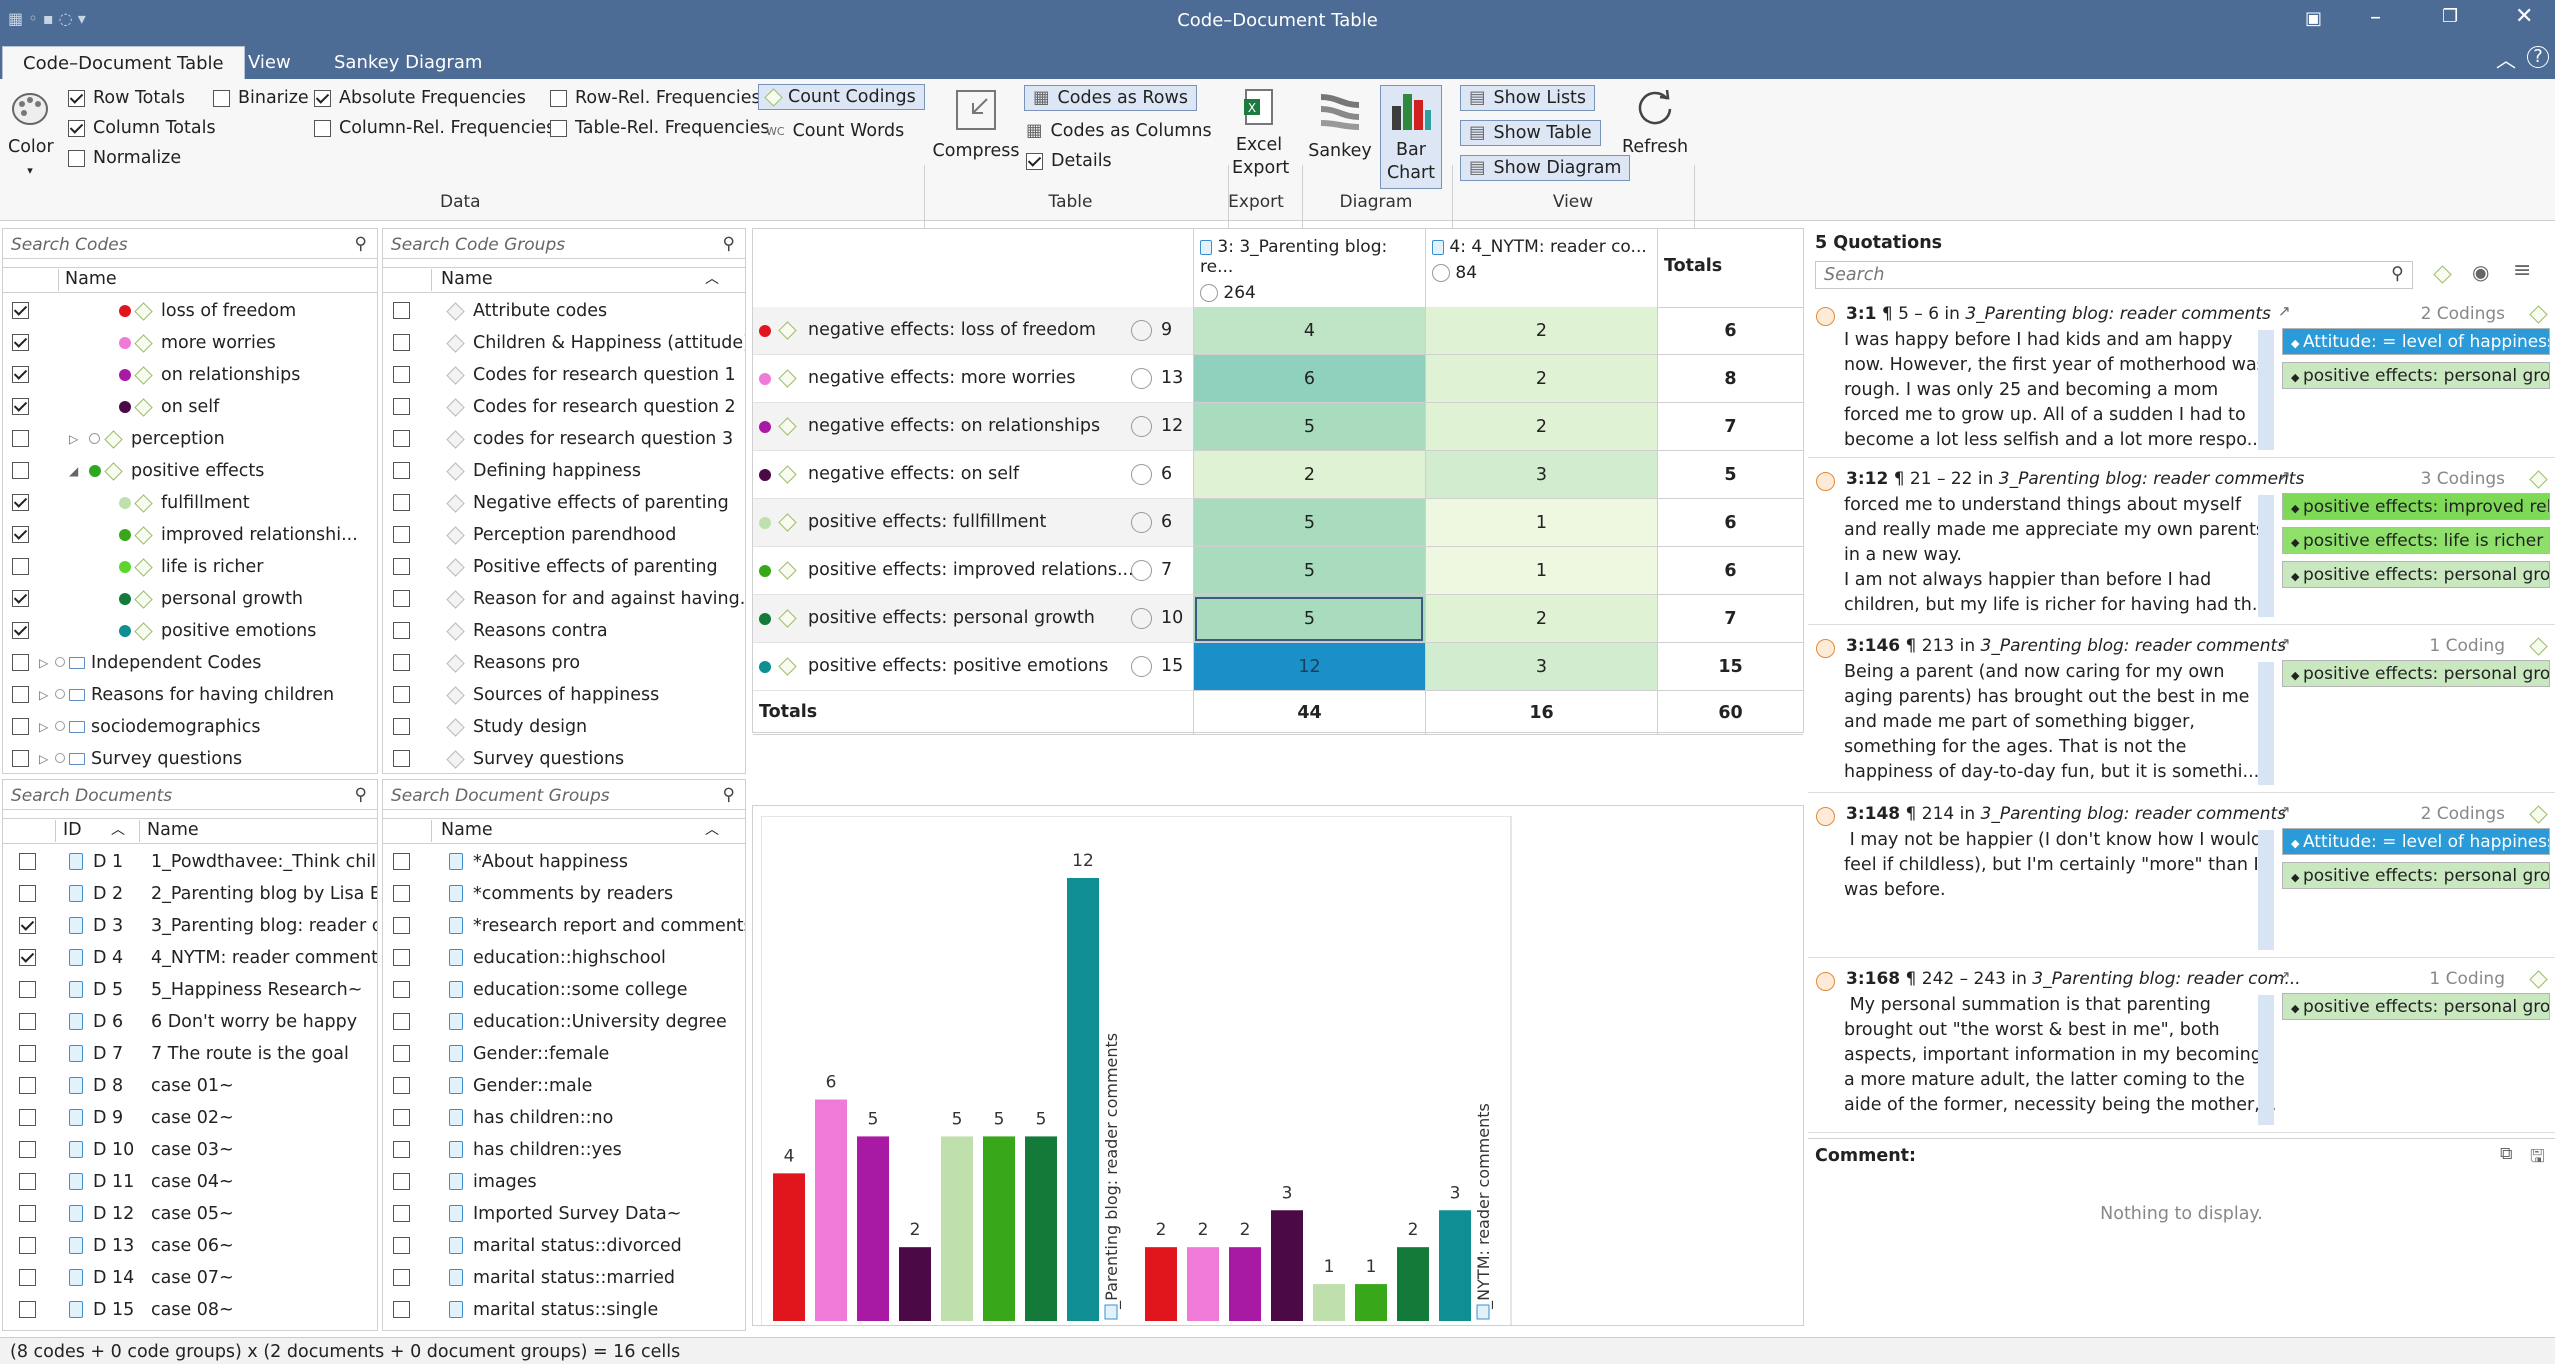 This screenshot has height=1364, width=2555. Describe the element at coordinates (1528, 98) in the screenshot. I see `show-lists-button: ▤ Show Lists` at that location.